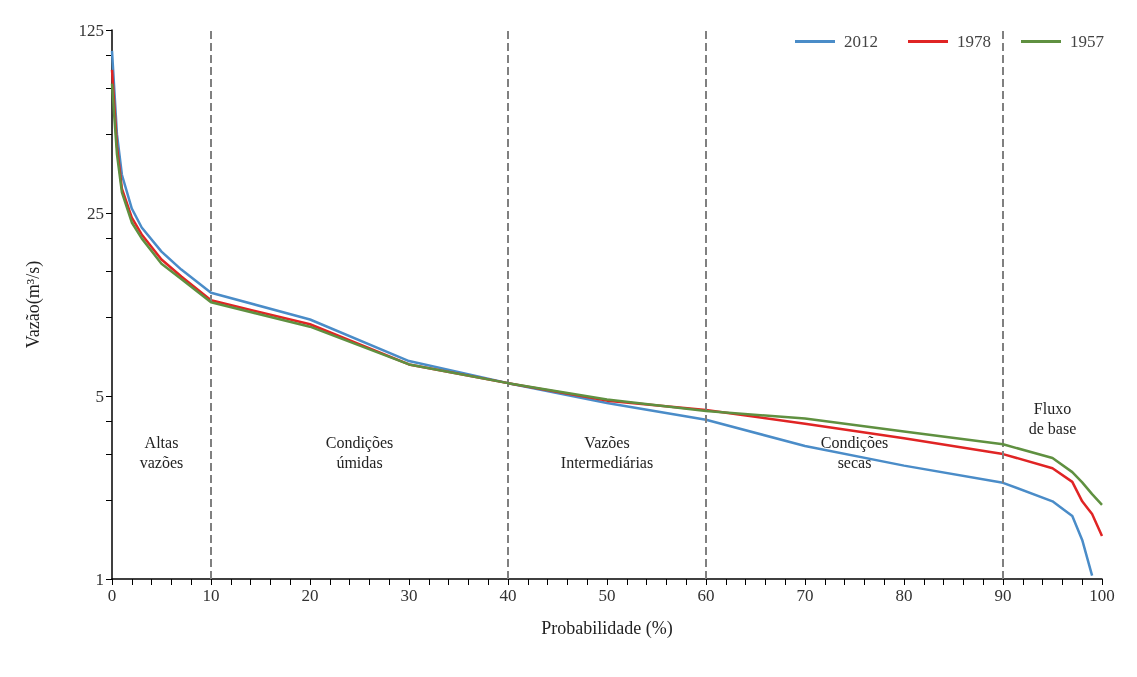 Image resolution: width=1137 pixels, height=677 pixels. I want to click on x-tick-label: 50, so click(607, 595).